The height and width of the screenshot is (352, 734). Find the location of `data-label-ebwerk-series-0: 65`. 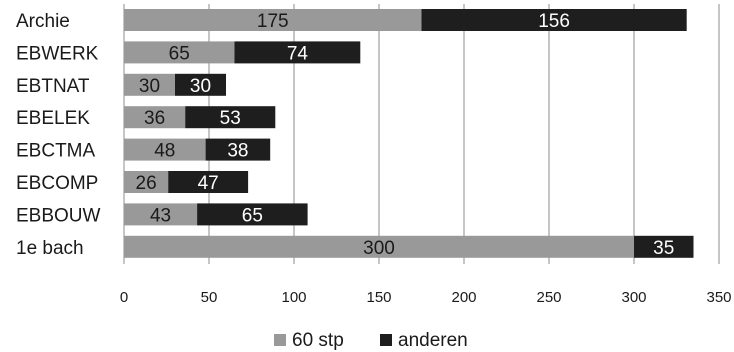

data-label-ebwerk-series-0: 65 is located at coordinates (179, 53).